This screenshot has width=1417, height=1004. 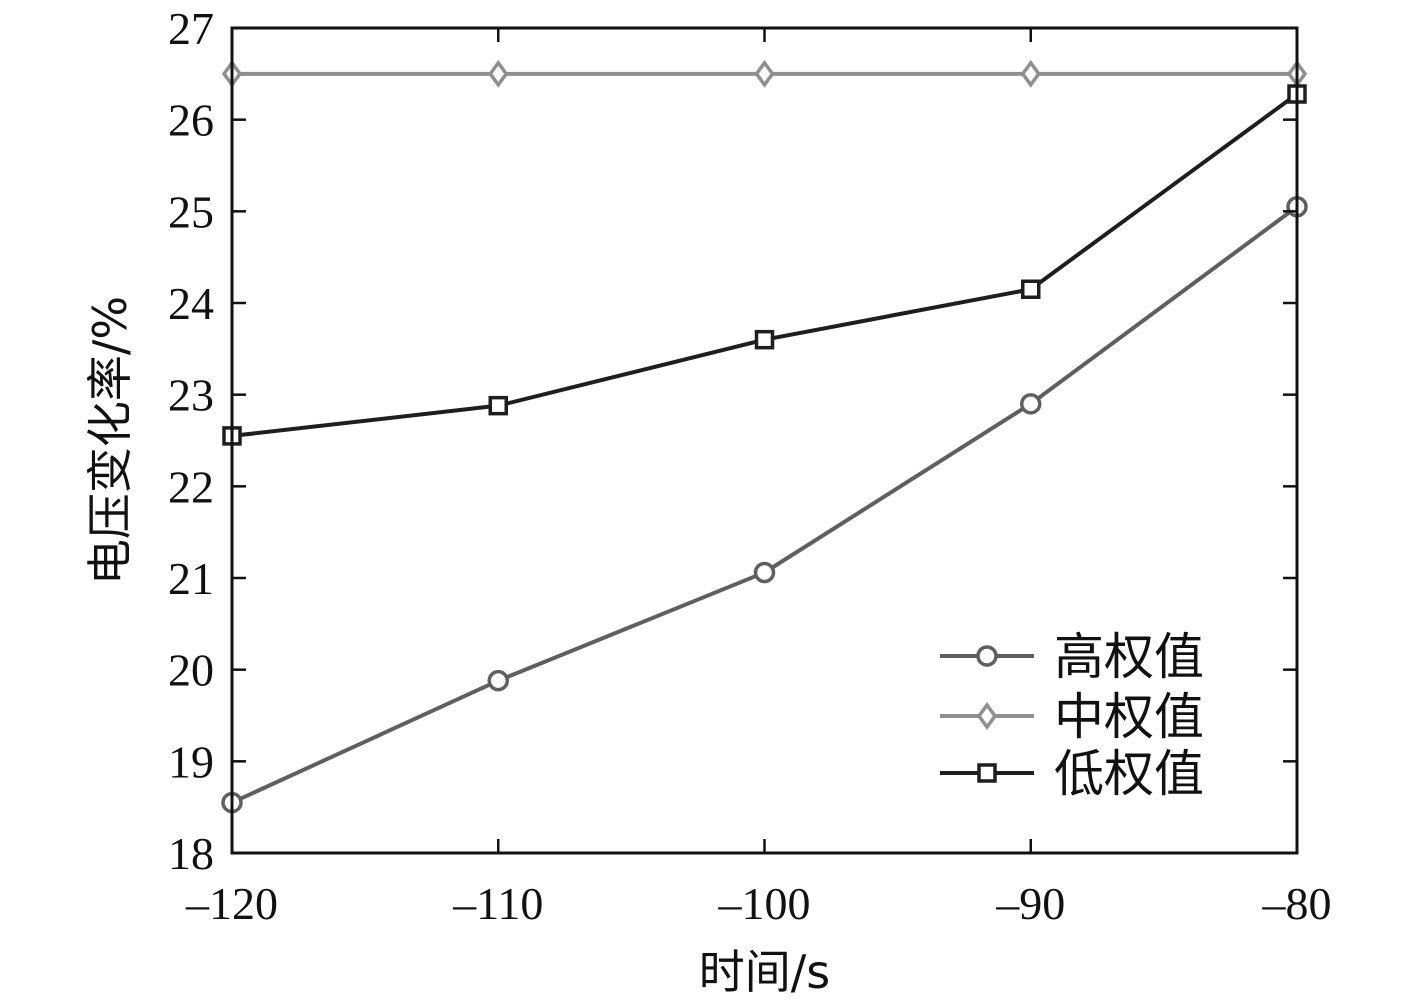 I want to click on legend-label: 中权值, so click(x=1129, y=717).